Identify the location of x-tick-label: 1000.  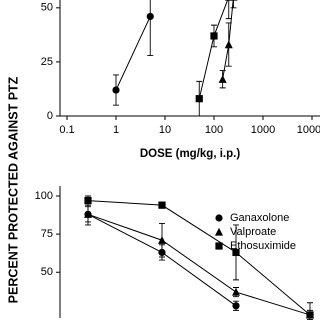
(263, 130).